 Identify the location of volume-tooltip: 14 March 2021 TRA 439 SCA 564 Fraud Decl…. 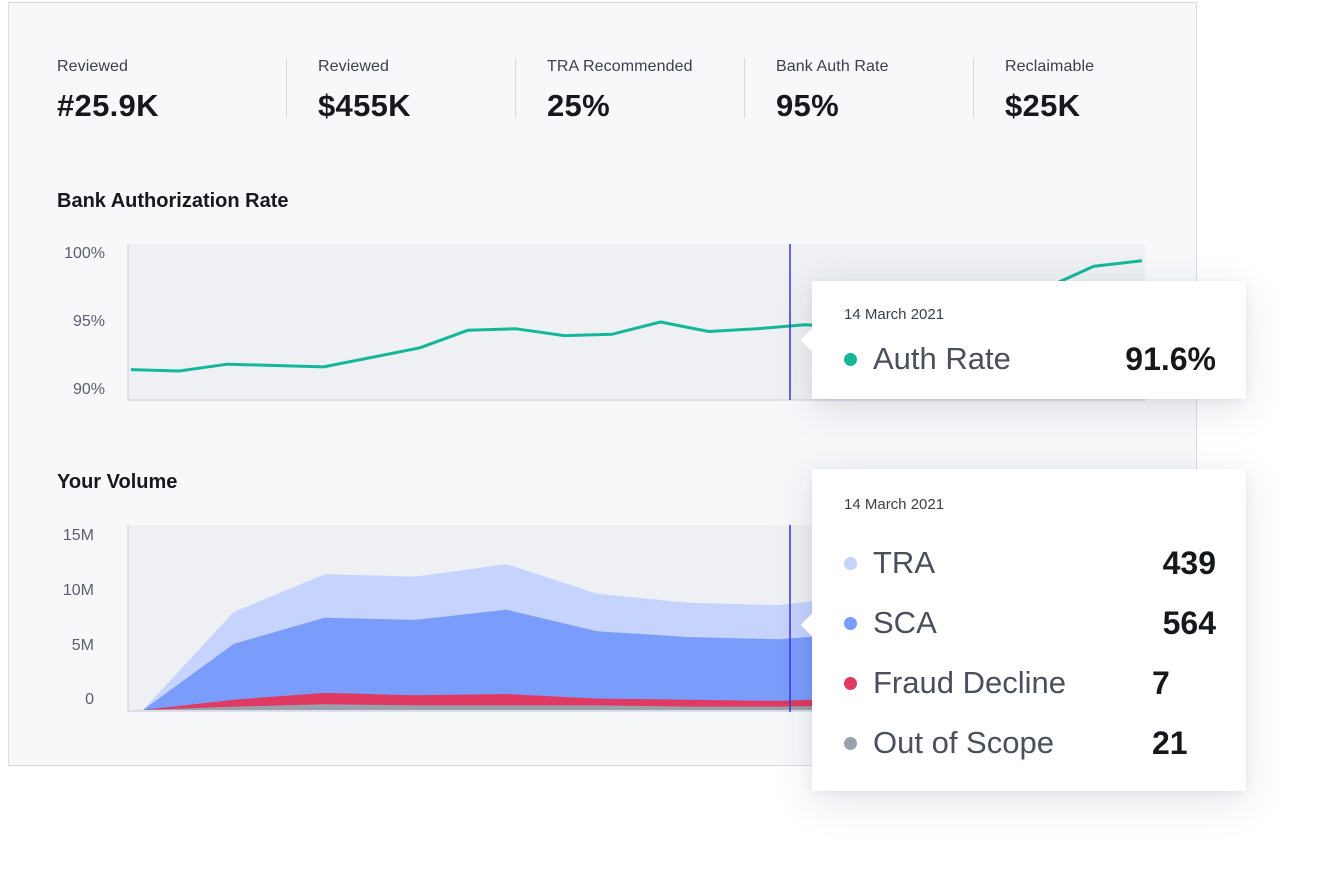
(1023, 630).